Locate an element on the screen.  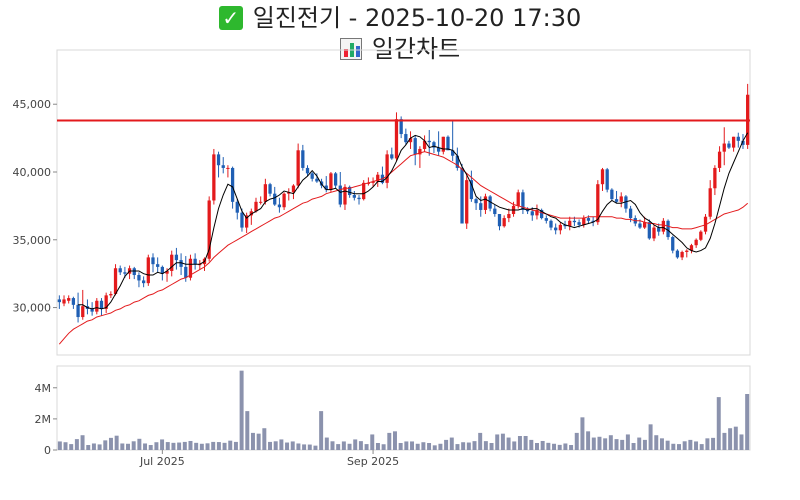
volume-axis: 0 2M 4M is located at coordinates (46, 419).